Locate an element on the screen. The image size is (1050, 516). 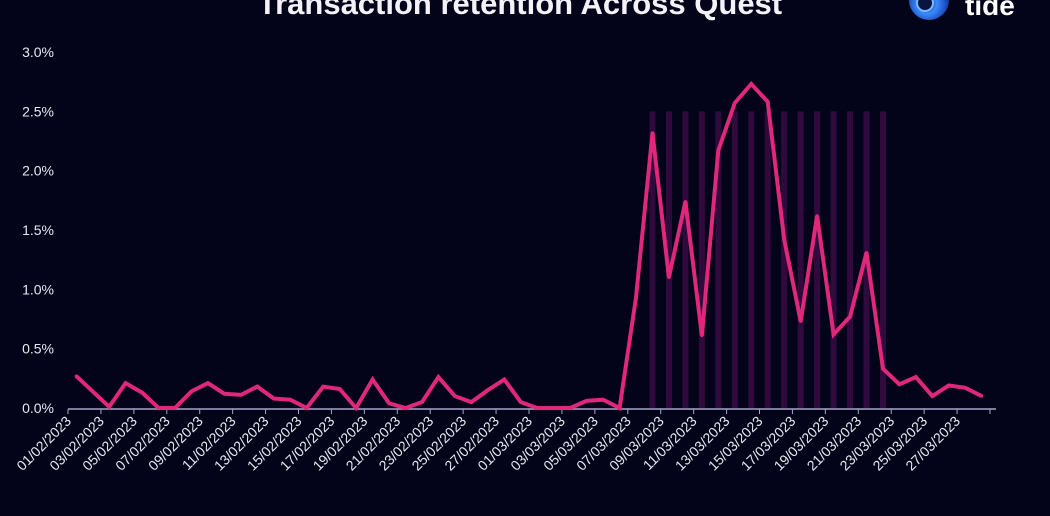
tide-logo: tide is located at coordinates (975, 15).